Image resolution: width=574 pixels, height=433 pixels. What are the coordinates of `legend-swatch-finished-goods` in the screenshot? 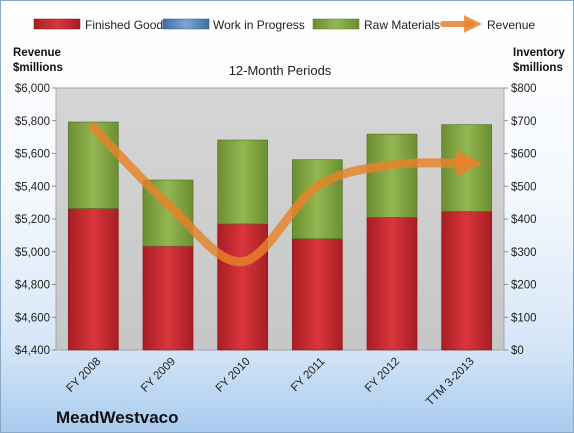 It's located at (57, 24).